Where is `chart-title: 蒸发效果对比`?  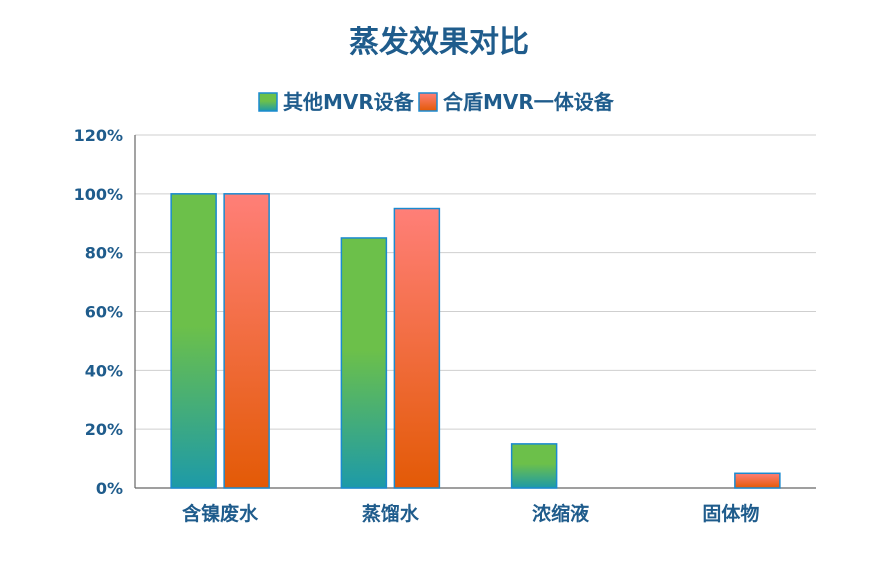 chart-title: 蒸发效果对比 is located at coordinates (439, 42).